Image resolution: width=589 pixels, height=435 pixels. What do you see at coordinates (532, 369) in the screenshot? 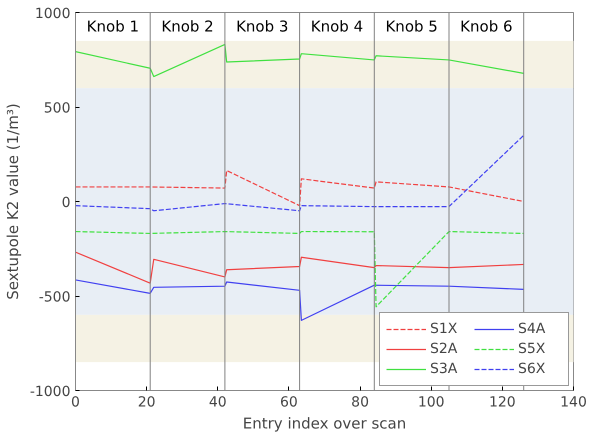
I see `legend-label: S6X` at bounding box center [532, 369].